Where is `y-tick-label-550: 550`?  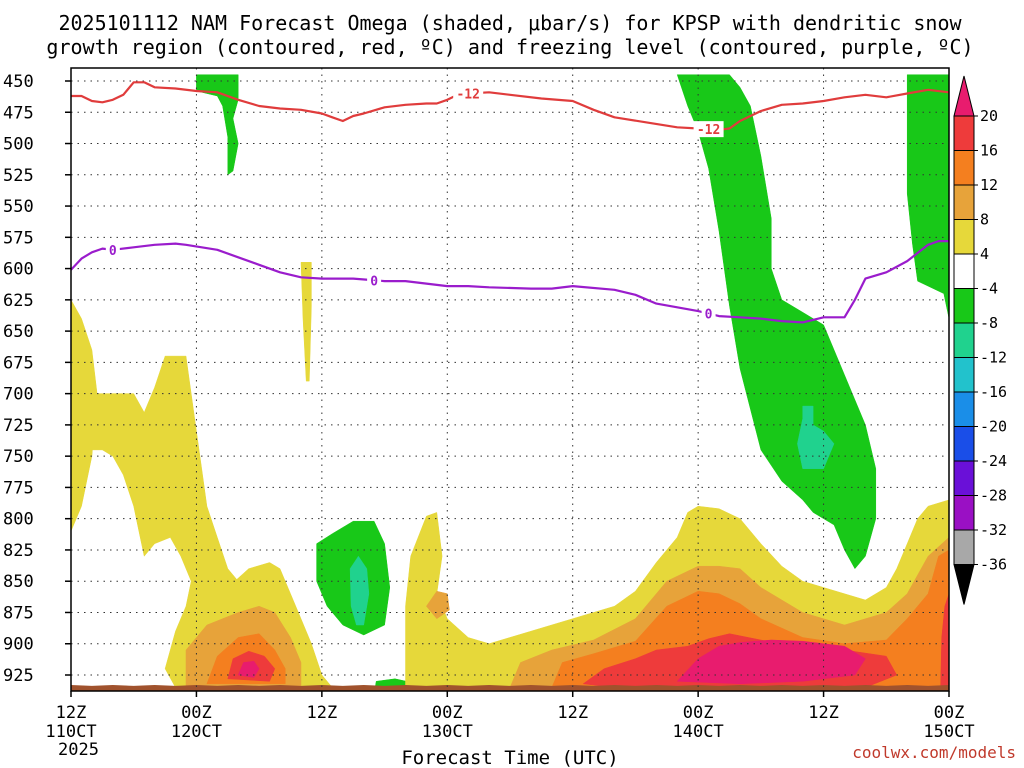
y-tick-label-550: 550 is located at coordinates (18, 207).